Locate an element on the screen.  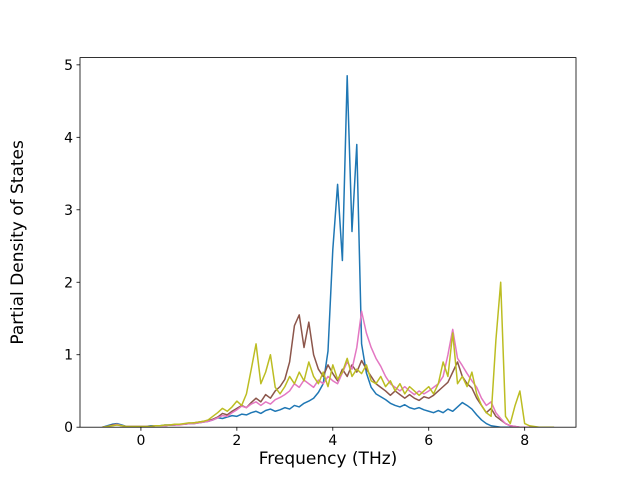
y-tick-label: 2 is located at coordinates (68, 283).